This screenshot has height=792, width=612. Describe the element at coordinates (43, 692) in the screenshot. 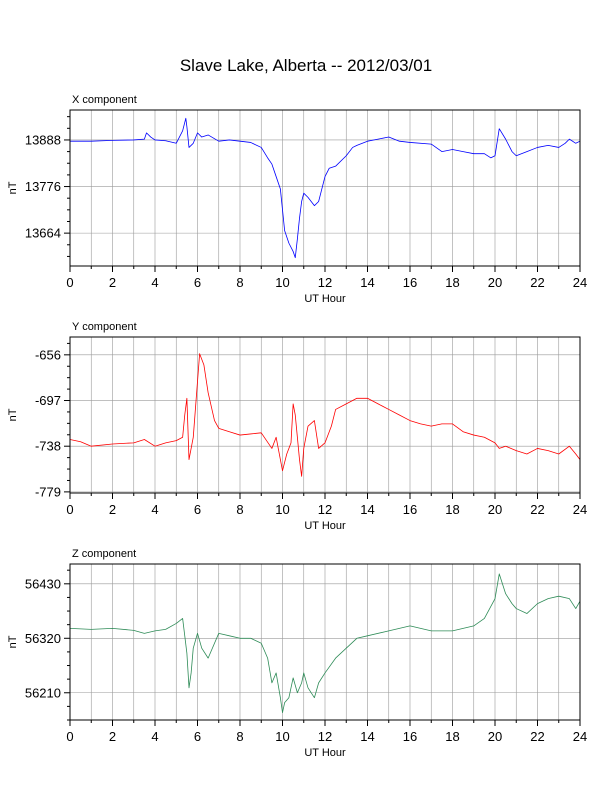

I see `y-tick-label: 56210` at that location.